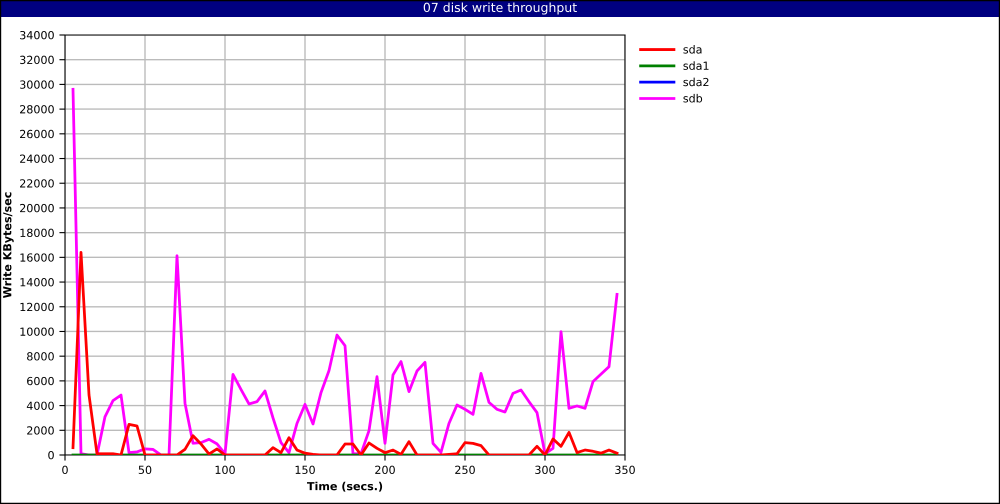  Describe the element at coordinates (37, 233) in the screenshot. I see `y-tick-label: 18000` at that location.